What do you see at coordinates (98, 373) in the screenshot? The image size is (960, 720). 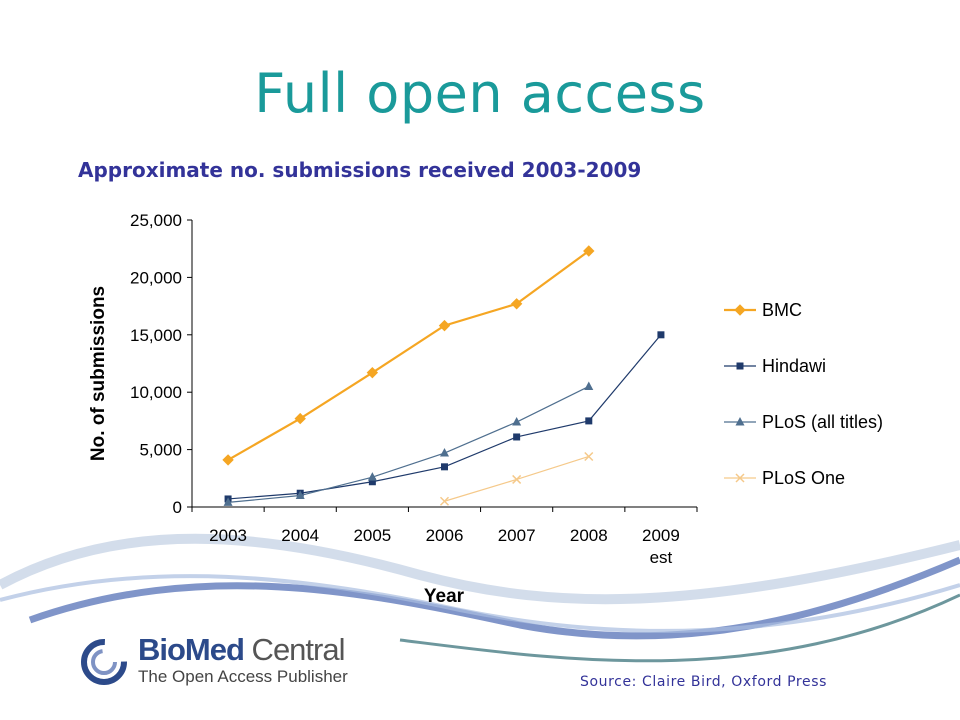 I see `y-axis-title: No. of submissions` at bounding box center [98, 373].